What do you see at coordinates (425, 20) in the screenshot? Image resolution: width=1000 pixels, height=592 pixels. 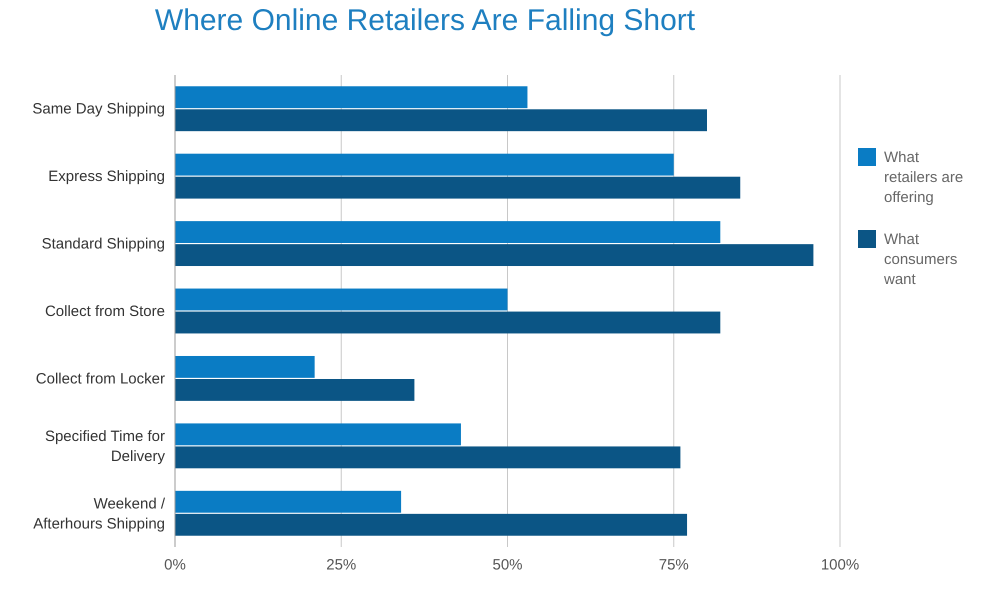 I see `chart-title: Where Online Retailers Are Falling Short` at bounding box center [425, 20].